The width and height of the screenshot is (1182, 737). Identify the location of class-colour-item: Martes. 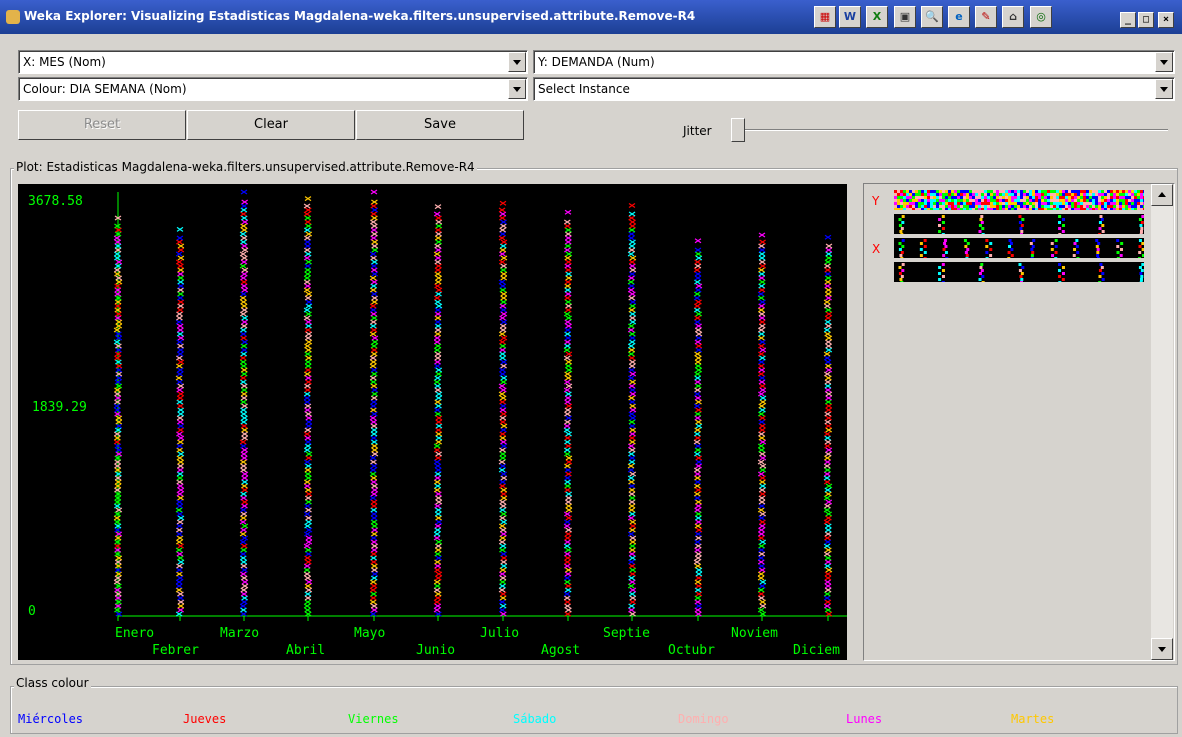
(1033, 719).